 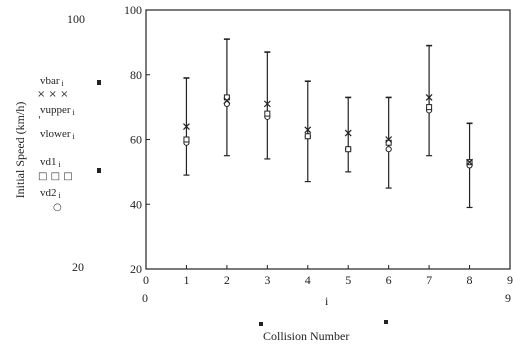 What do you see at coordinates (78, 267) in the screenshot?
I see `outer-ymin-label: 20` at bounding box center [78, 267].